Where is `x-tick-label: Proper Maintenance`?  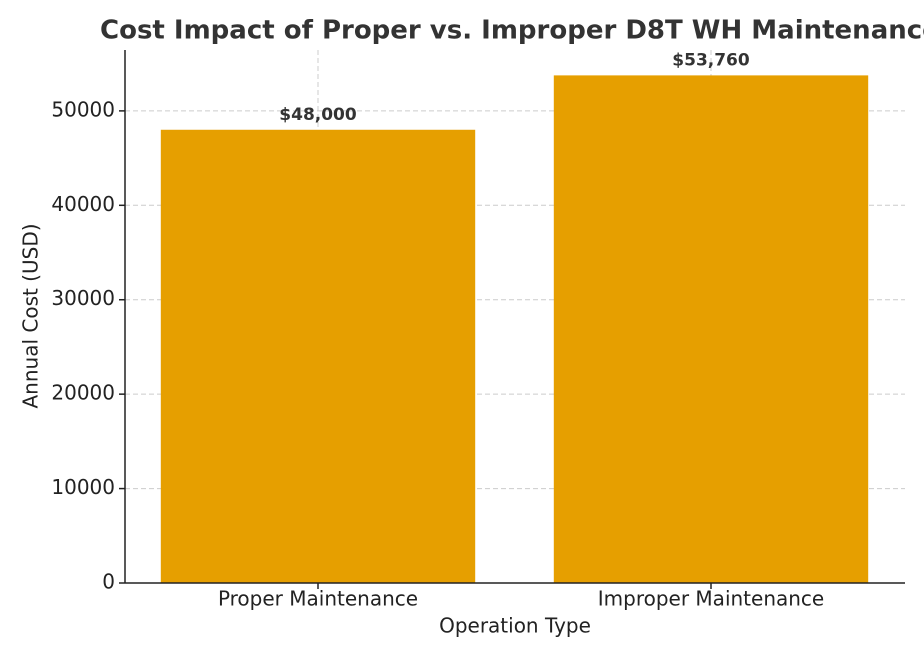
x-tick-label: Proper Maintenance is located at coordinates (318, 599).